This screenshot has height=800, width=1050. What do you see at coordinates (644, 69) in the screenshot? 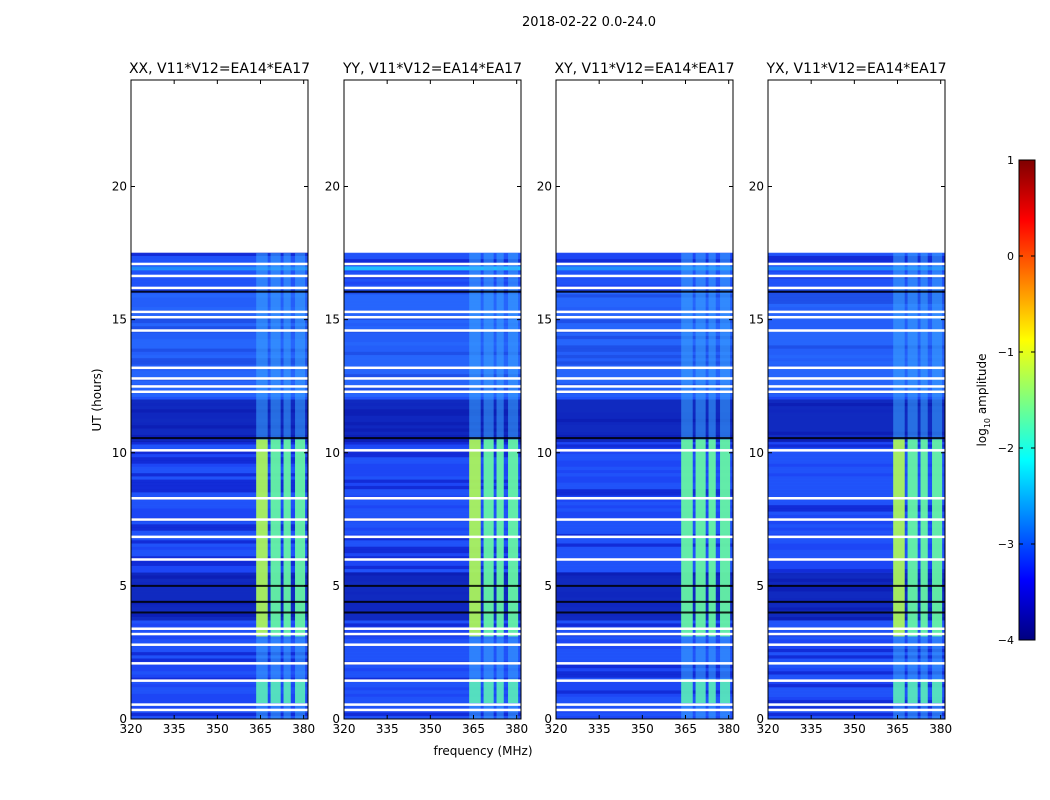
I see `panel-title: XY, V11*V12=EA14*EA17` at bounding box center [644, 69].